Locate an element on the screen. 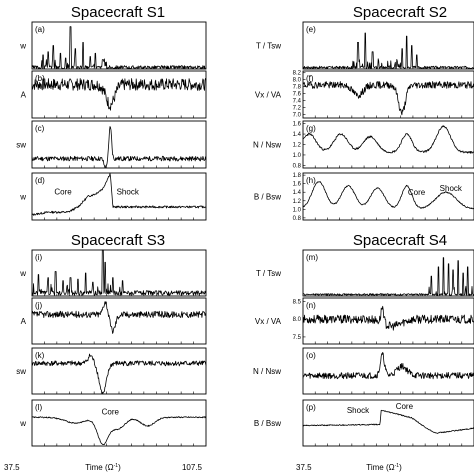 This screenshot has width=474, height=474. panel-p: (p) B / Bsw Shock Core is located at coordinates (364, 423).